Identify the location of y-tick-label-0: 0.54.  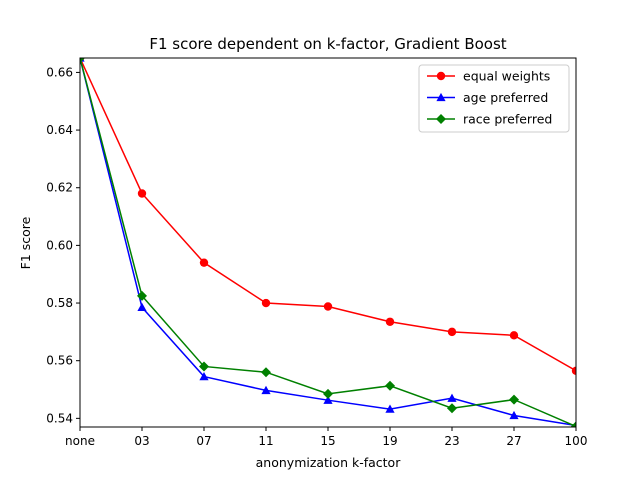
(59, 418).